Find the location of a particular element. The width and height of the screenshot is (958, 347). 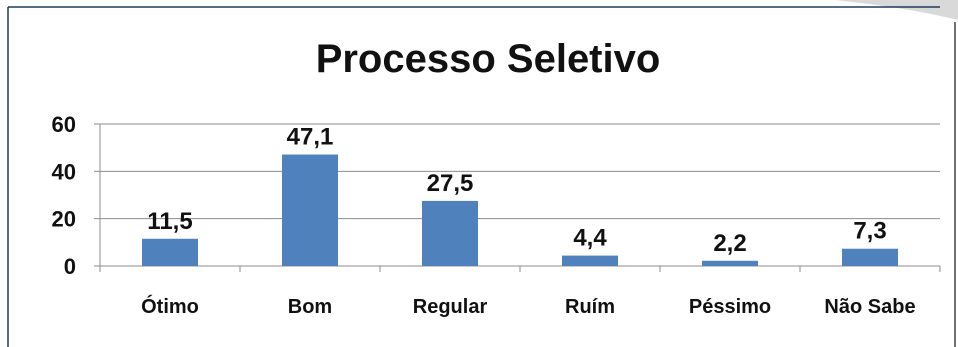

chart-title: Processo Seletivo is located at coordinates (488, 59).